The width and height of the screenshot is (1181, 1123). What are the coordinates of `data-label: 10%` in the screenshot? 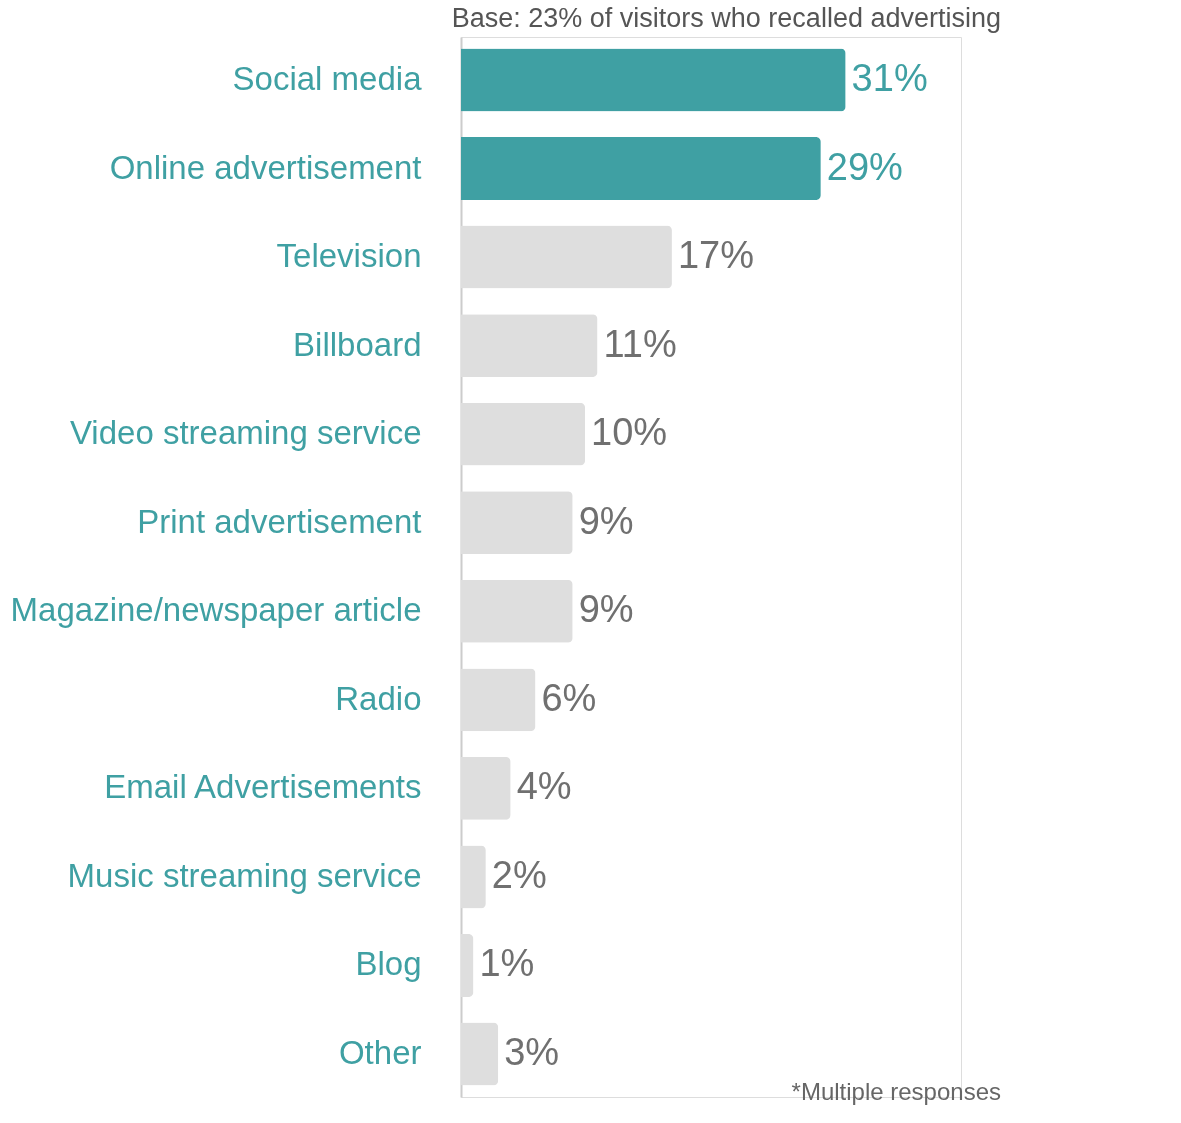 It's located at (629, 432).